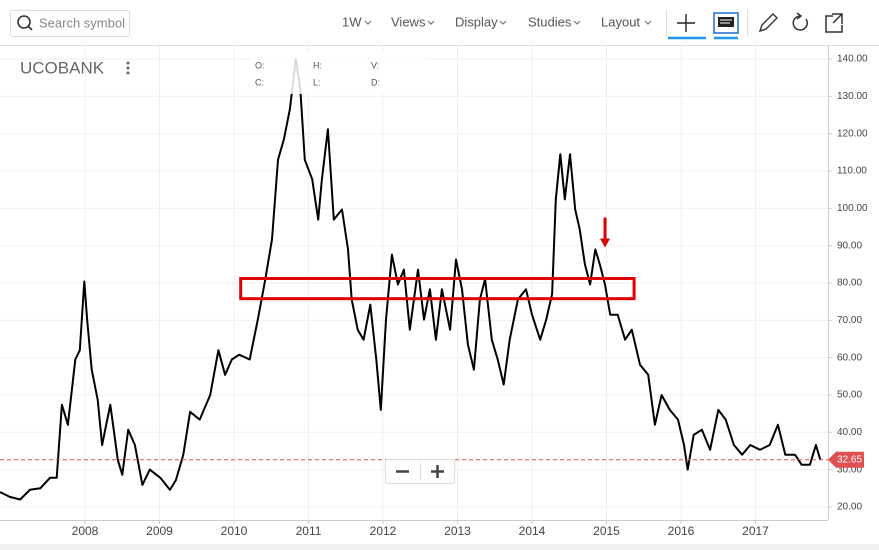 This screenshot has height=550, width=879. I want to click on popout-button, so click(834, 23).